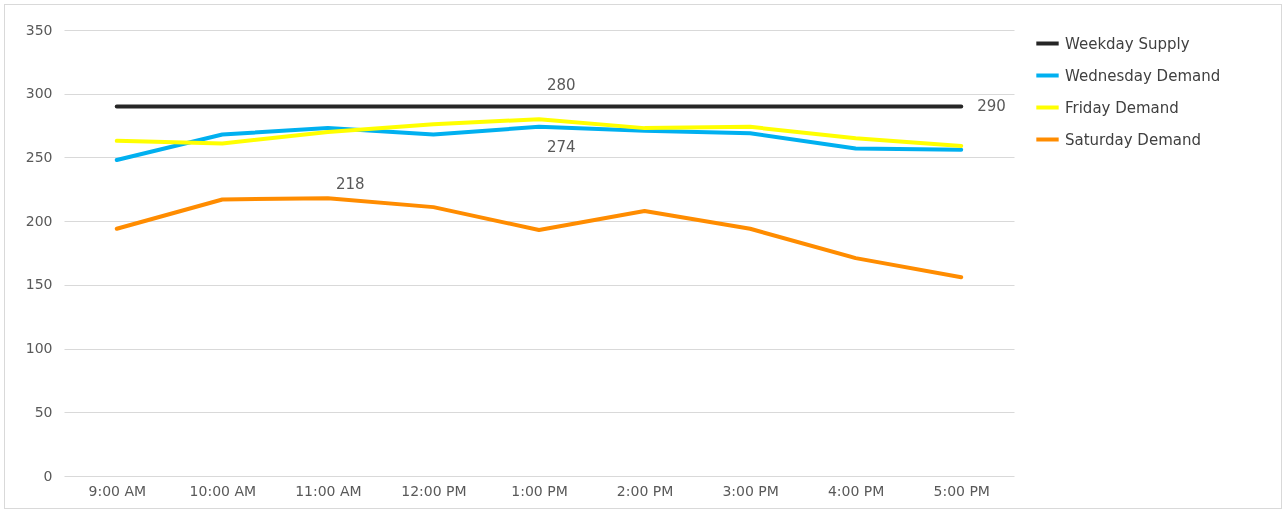  I want to click on x-tick-label: 12:00 PM, so click(434, 490).